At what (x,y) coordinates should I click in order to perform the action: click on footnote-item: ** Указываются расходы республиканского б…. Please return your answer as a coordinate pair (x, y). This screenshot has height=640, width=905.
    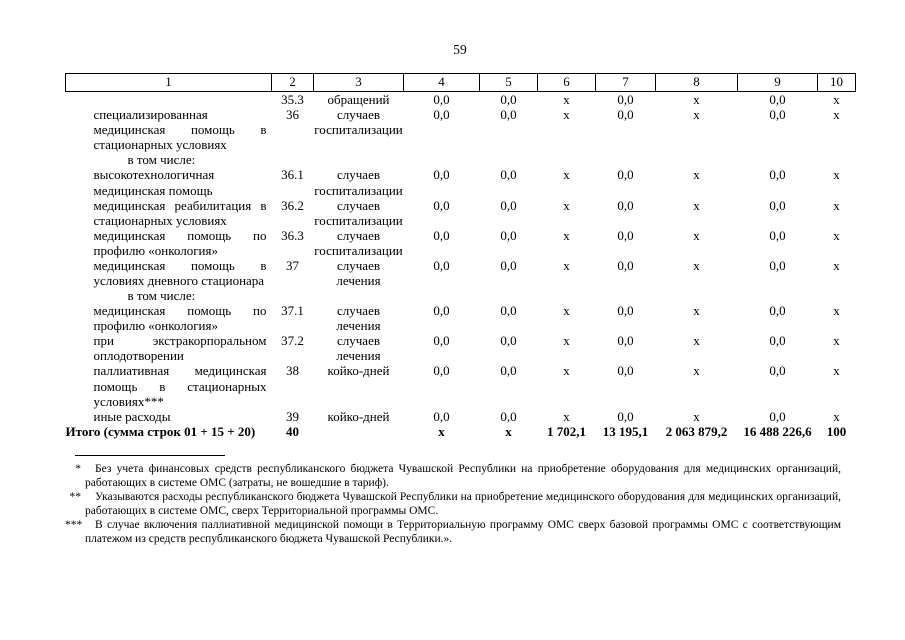
    Looking at the image, I should click on (462, 504).